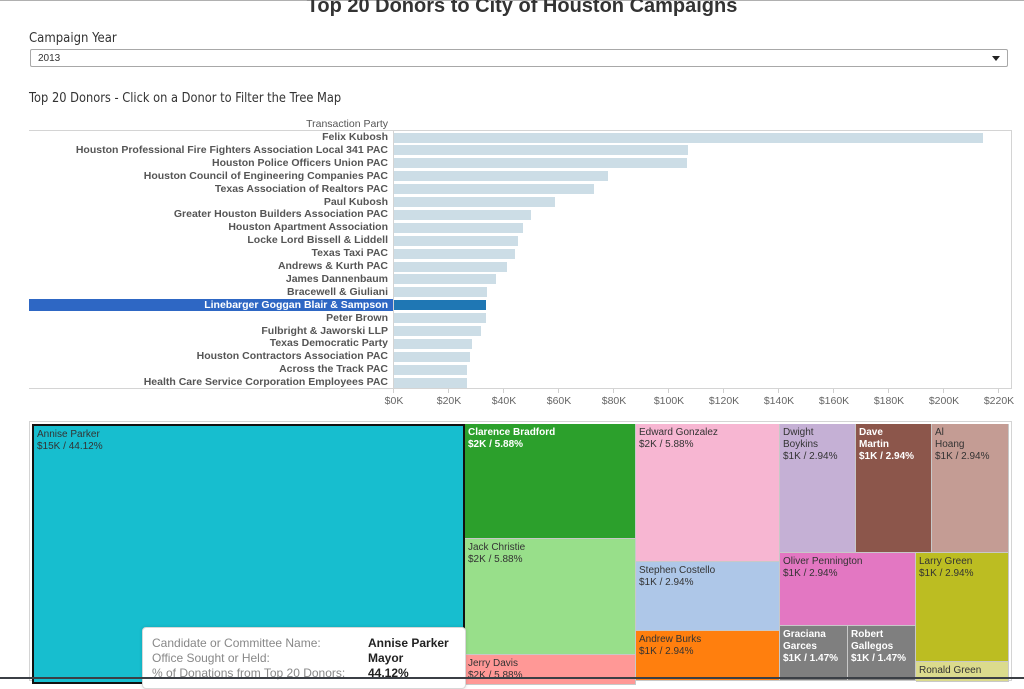 This screenshot has width=1024, height=689. Describe the element at coordinates (211, 304) in the screenshot. I see `donor-label: Linebarger Goggan Blair & Sampson` at that location.